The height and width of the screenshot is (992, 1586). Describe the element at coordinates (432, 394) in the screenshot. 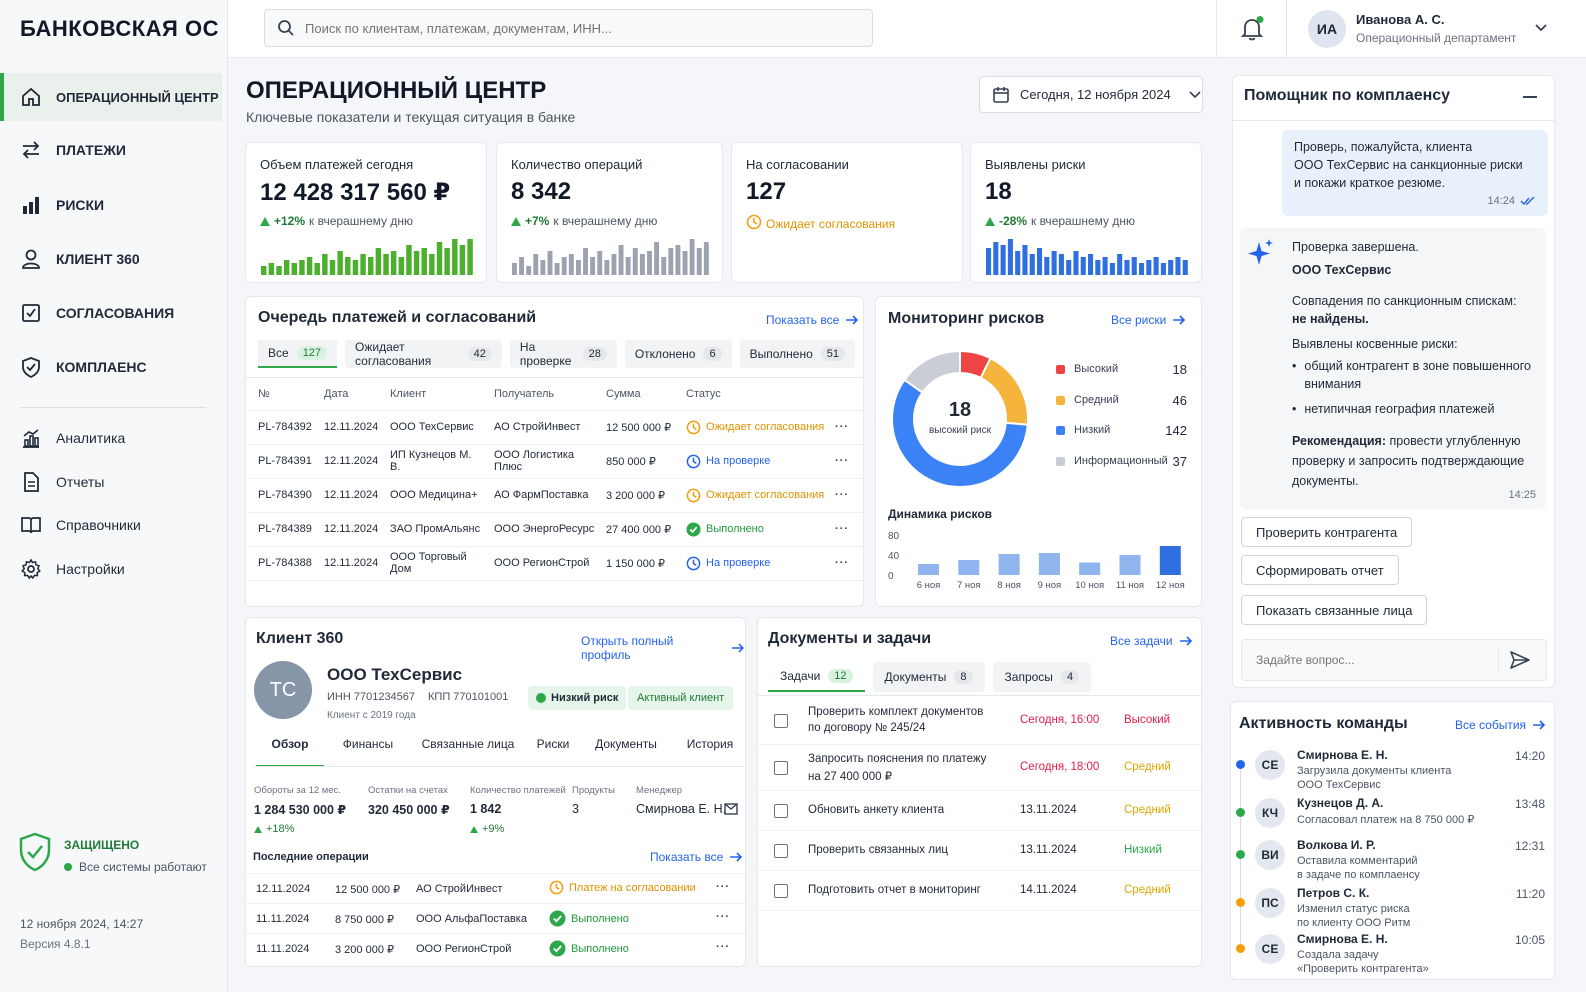

I see `queue-col-header: Клиент` at that location.